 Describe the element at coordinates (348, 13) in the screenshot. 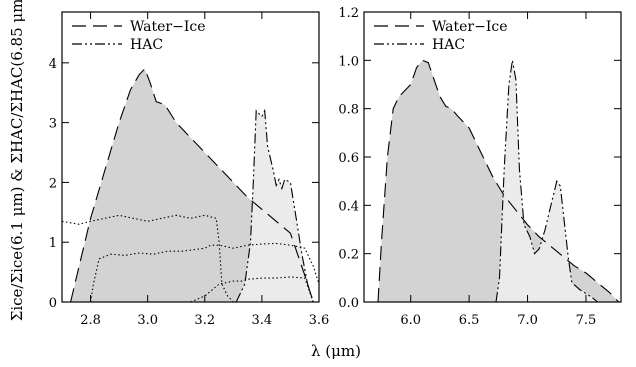

I see `right-ytick-label: 1.2` at that location.